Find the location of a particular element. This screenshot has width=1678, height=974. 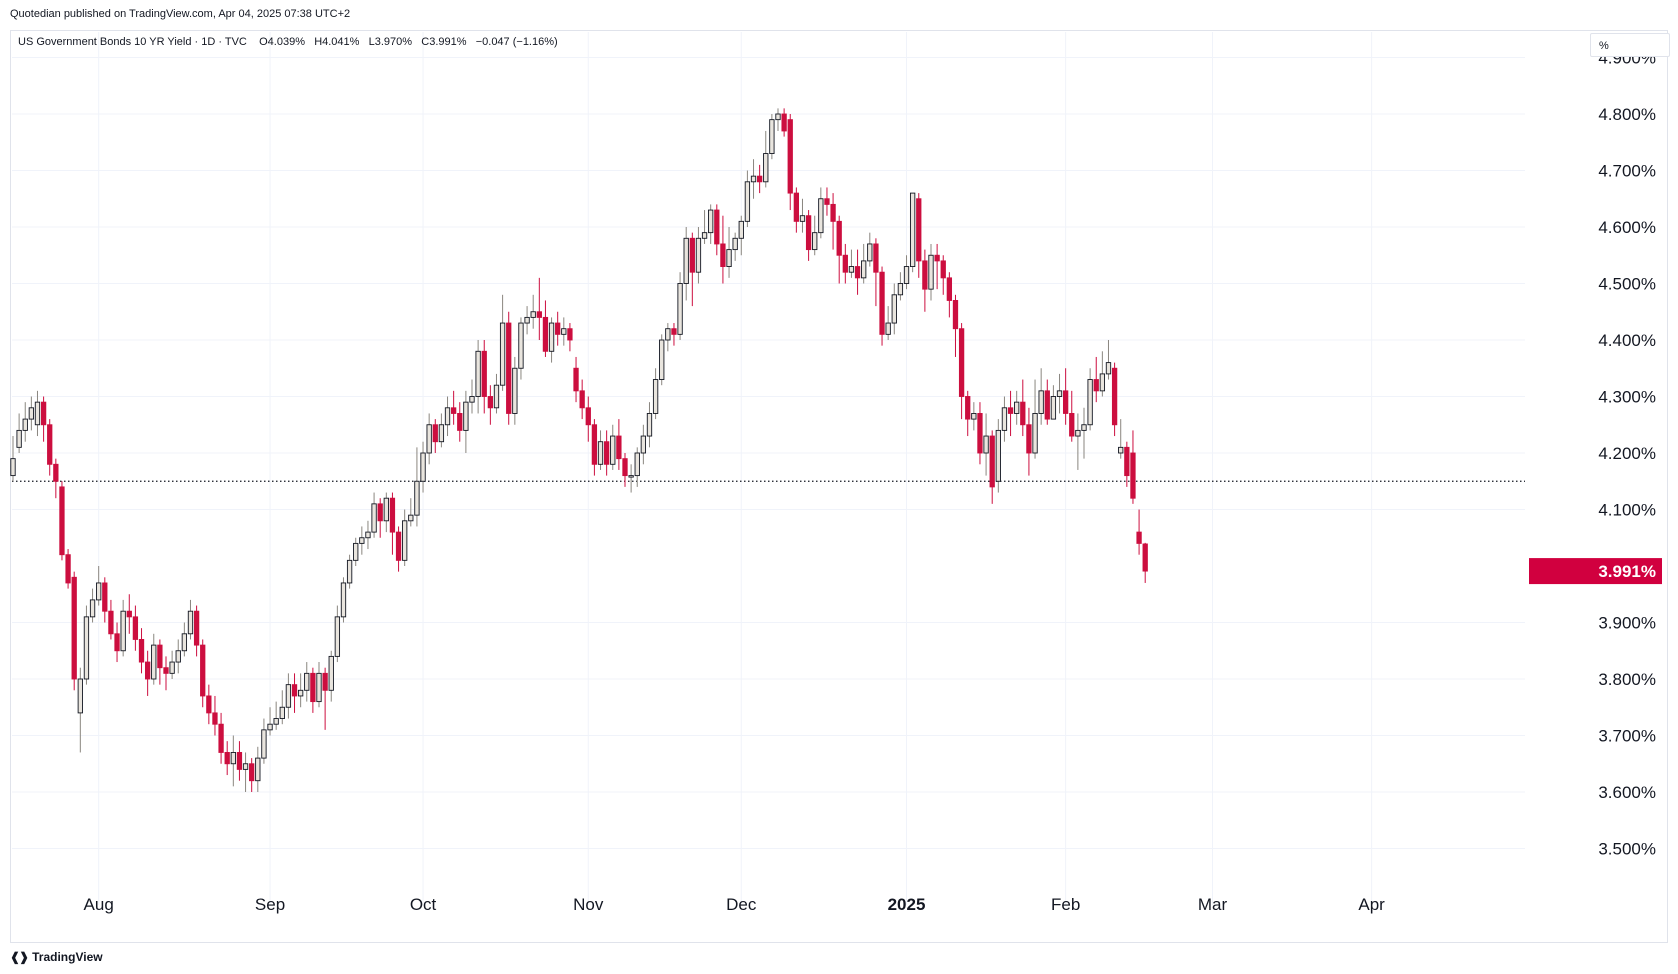

y-tick-label: 3.600% is located at coordinates (1627, 792).